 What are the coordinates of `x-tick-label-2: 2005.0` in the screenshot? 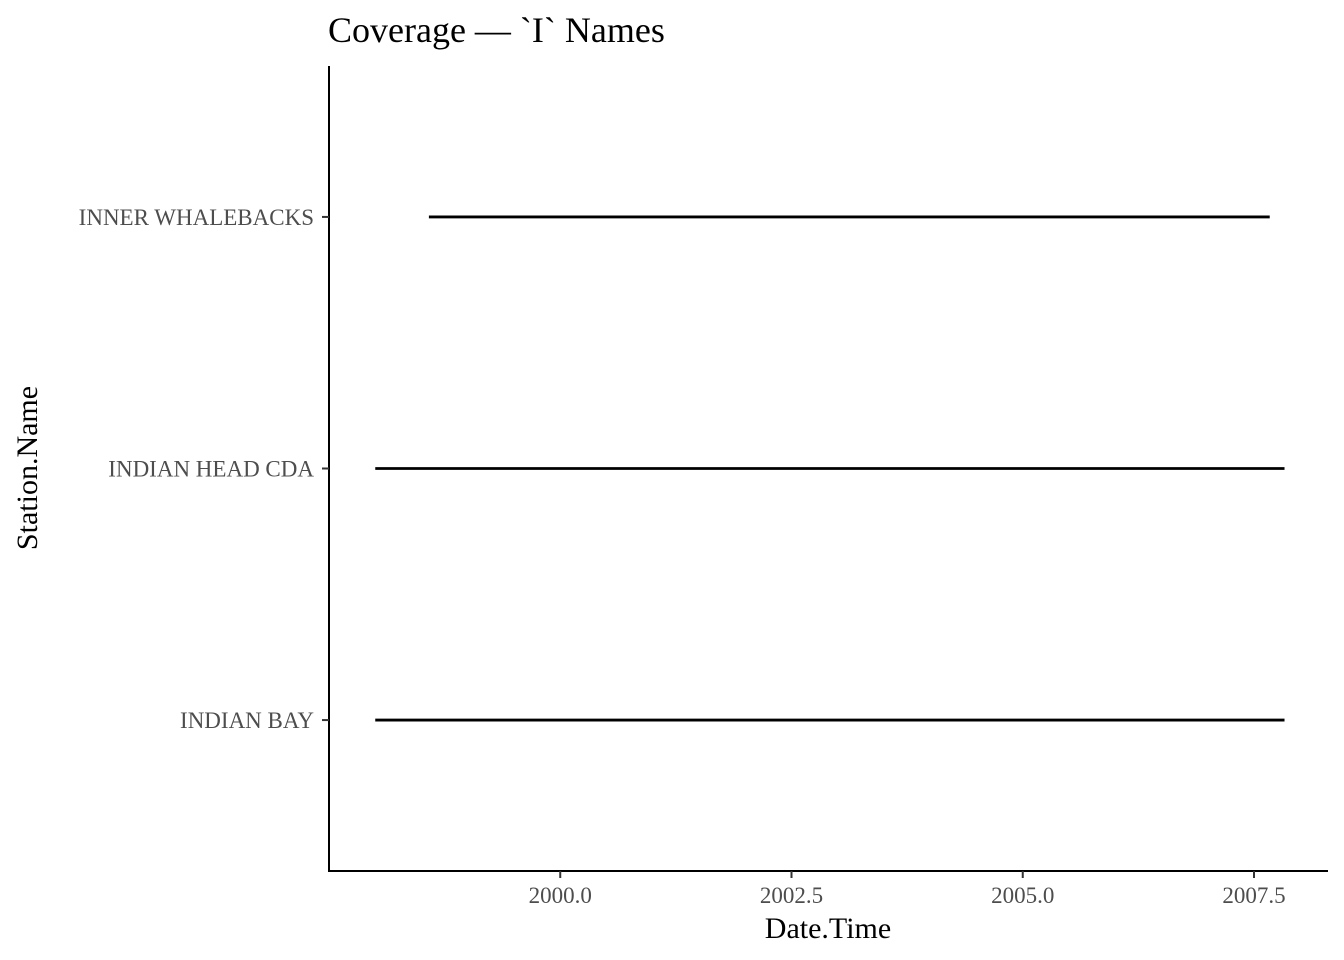 It's located at (1022, 895).